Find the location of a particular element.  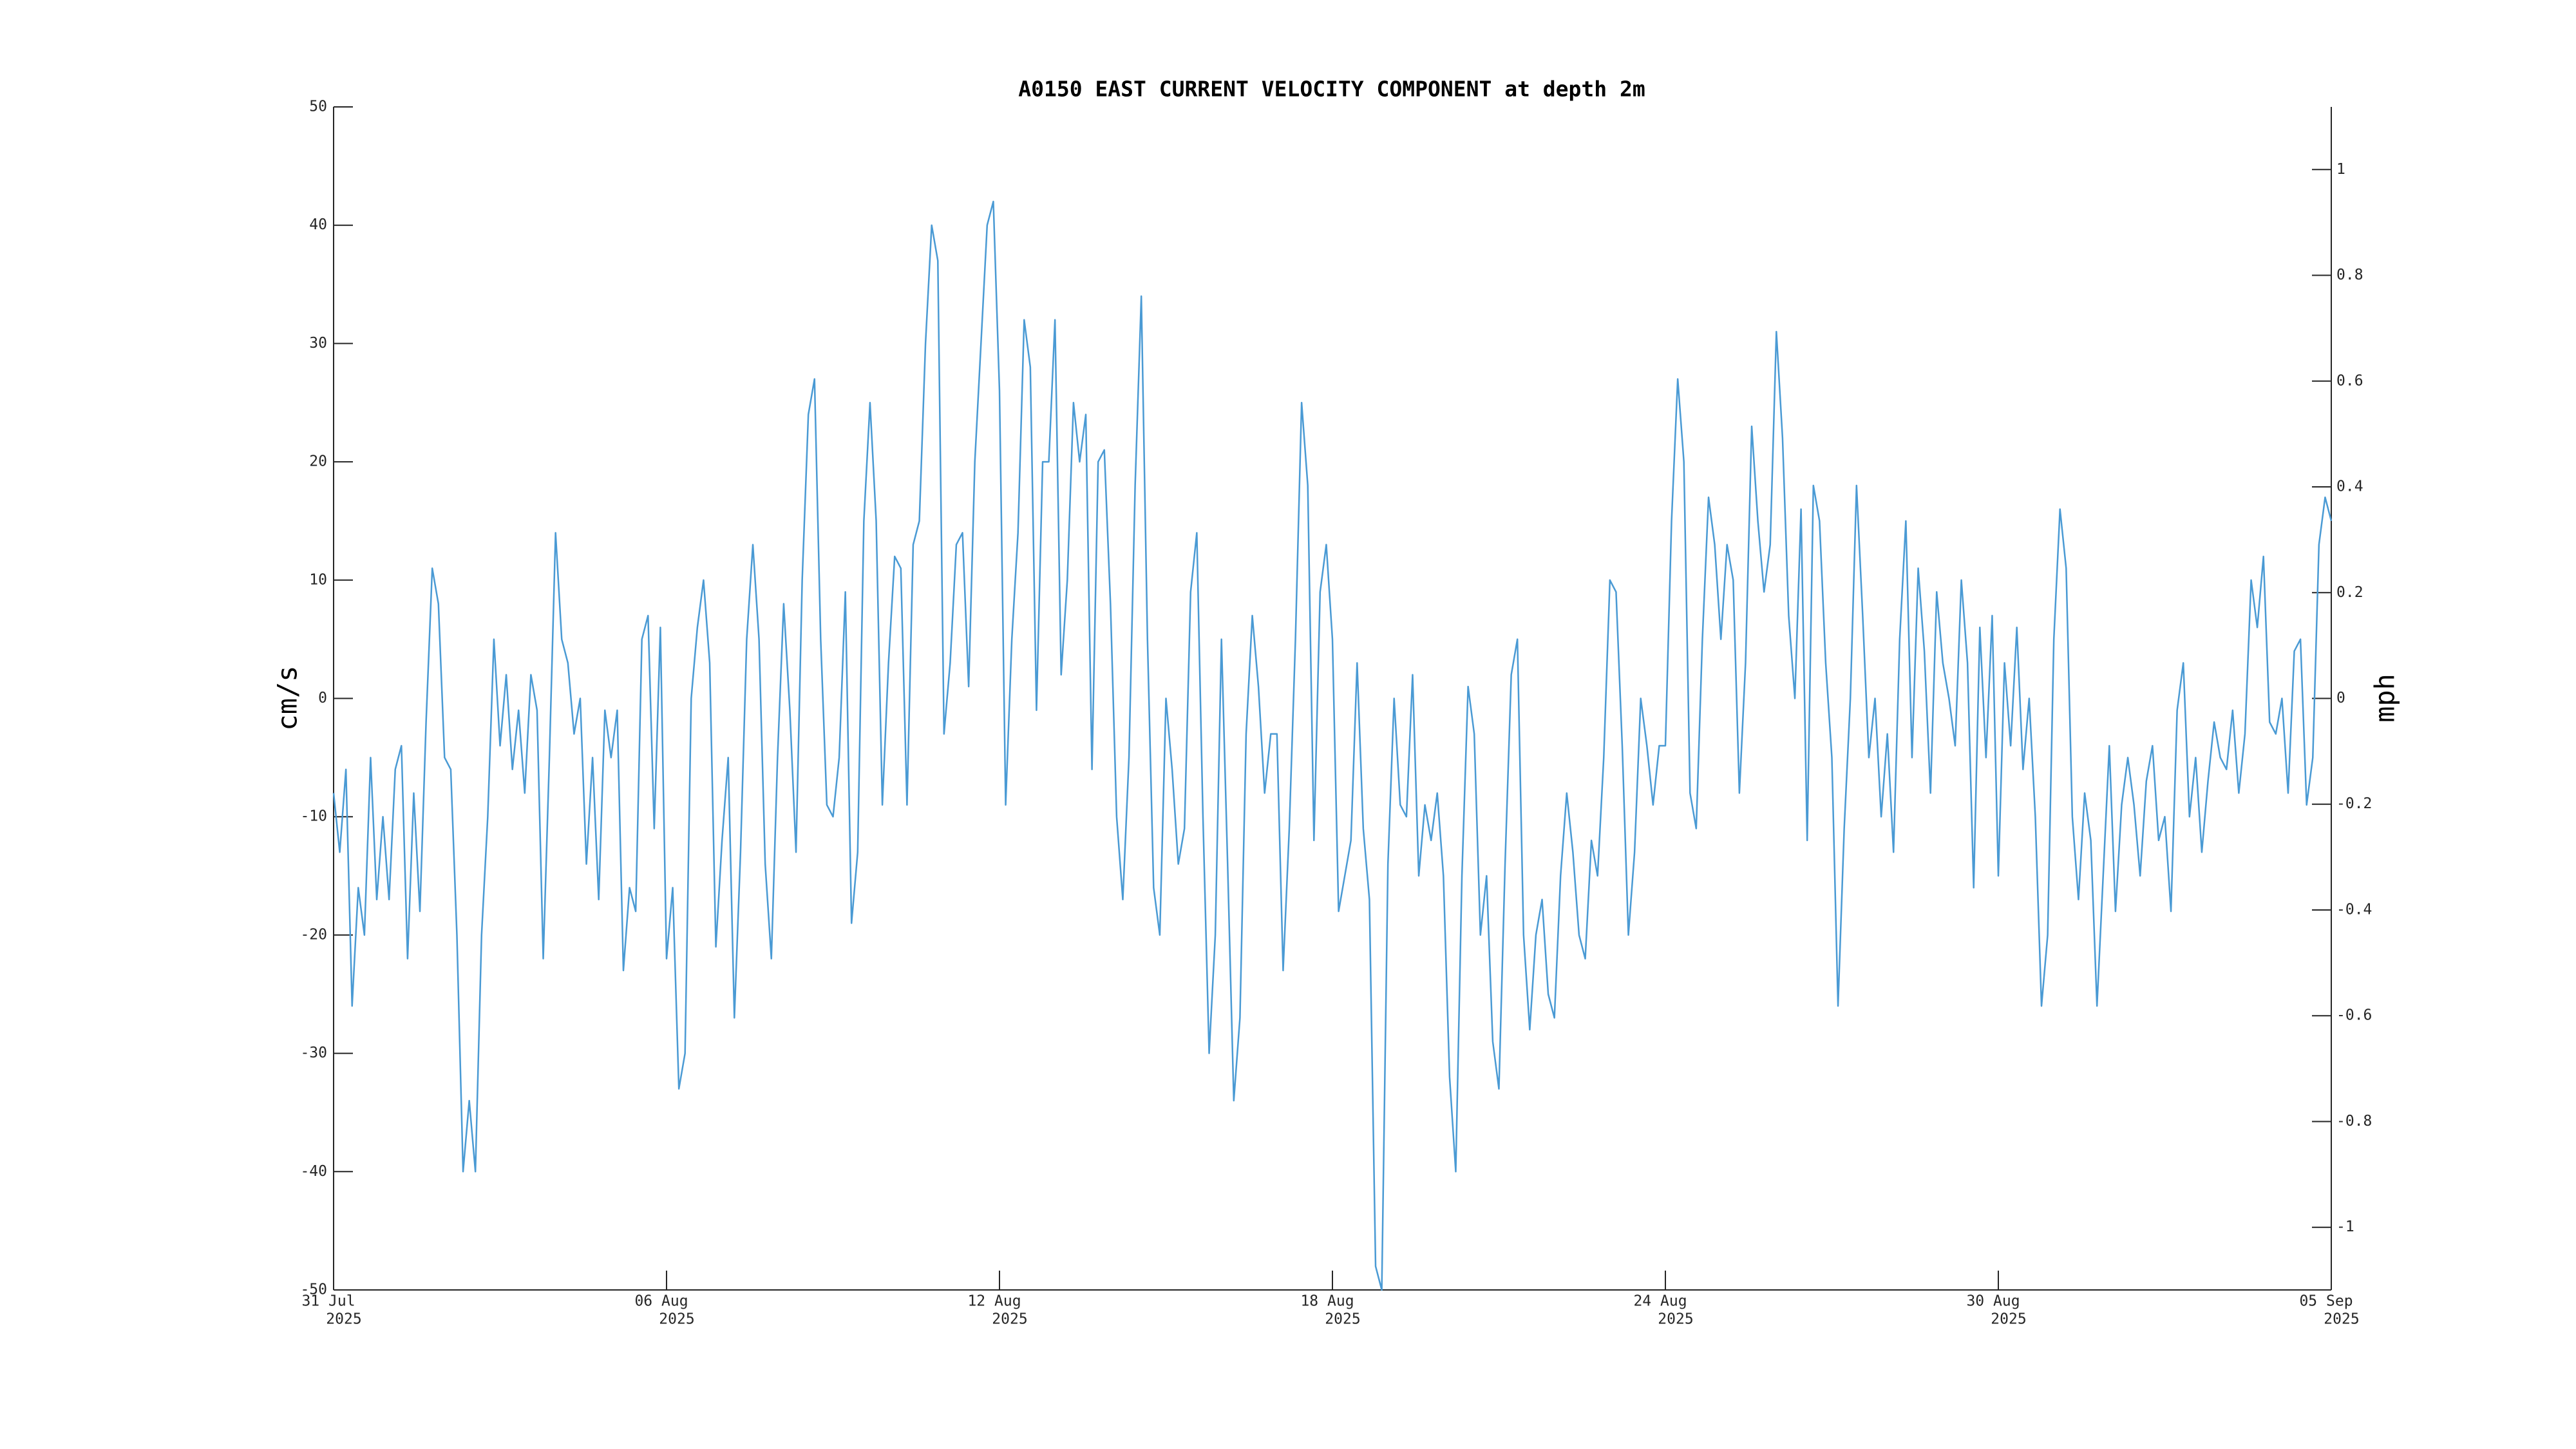

y2-tick-label: -0.6 is located at coordinates (2354, 1015).